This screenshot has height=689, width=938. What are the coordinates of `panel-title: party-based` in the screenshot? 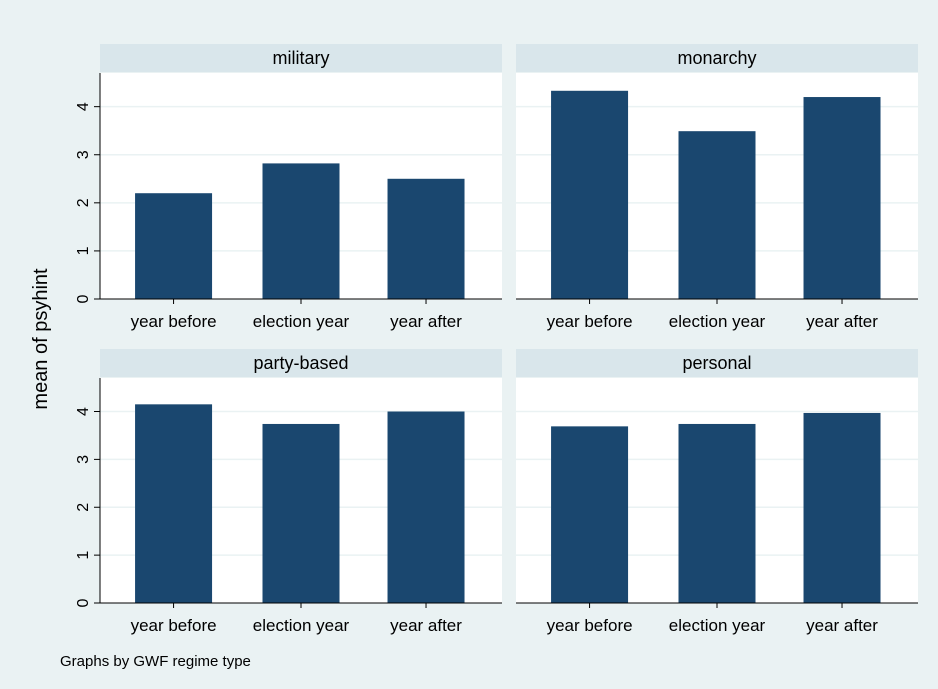 It's located at (300, 363).